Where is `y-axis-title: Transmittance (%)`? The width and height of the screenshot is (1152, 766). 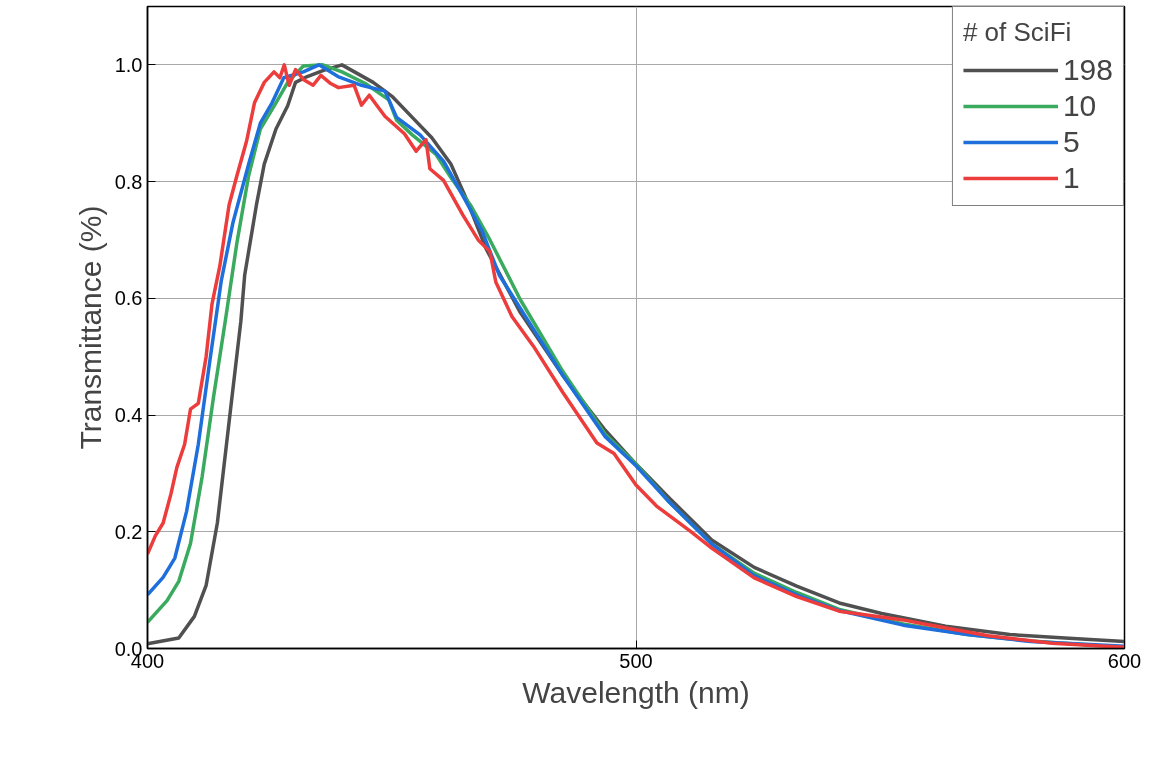 y-axis-title: Transmittance (%) is located at coordinates (90, 327).